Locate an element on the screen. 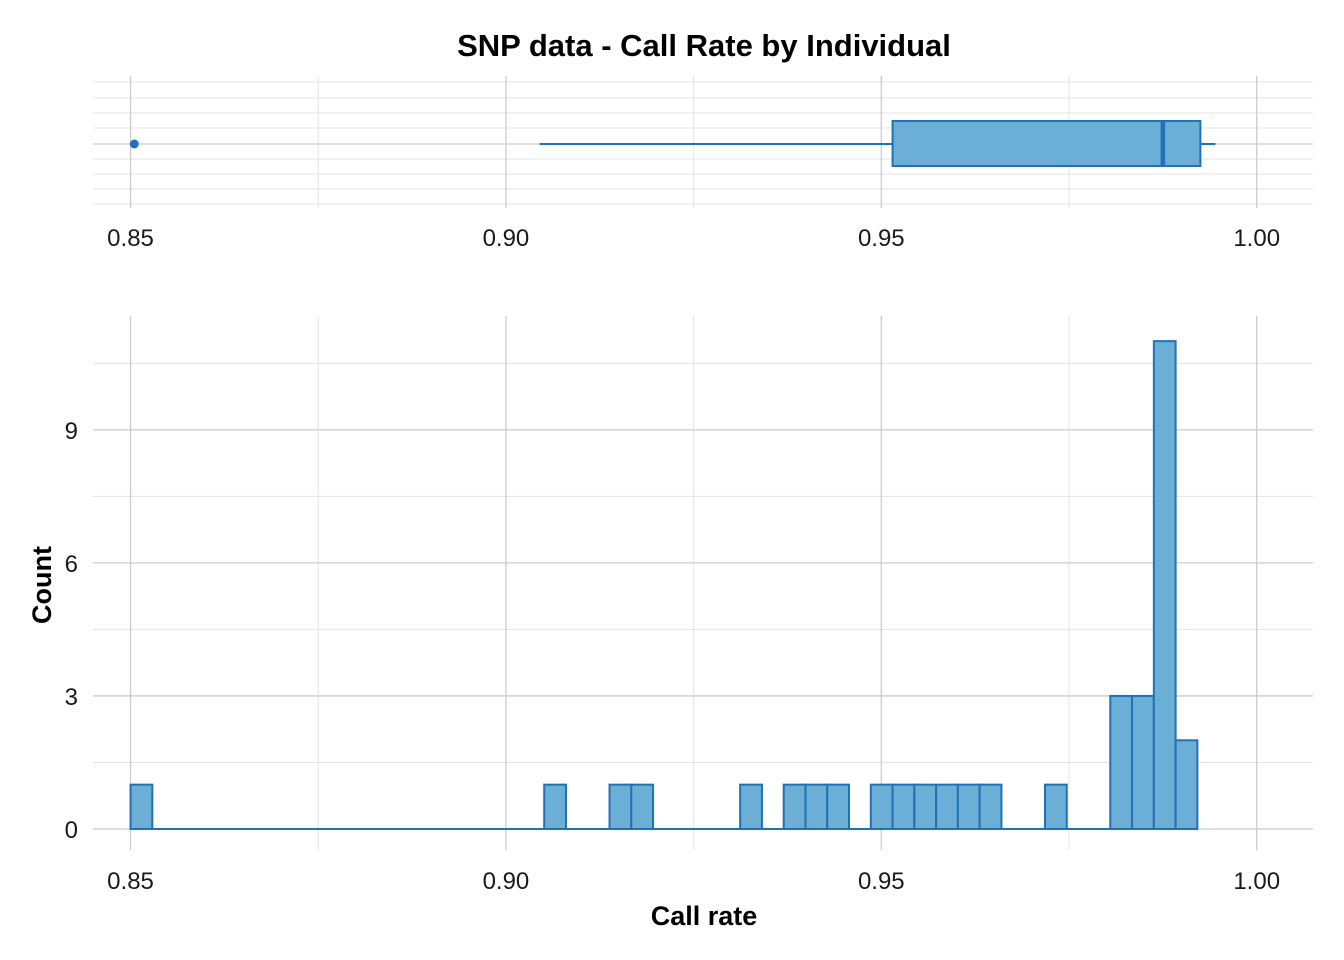 The height and width of the screenshot is (960, 1344). outlier-point is located at coordinates (134, 144).